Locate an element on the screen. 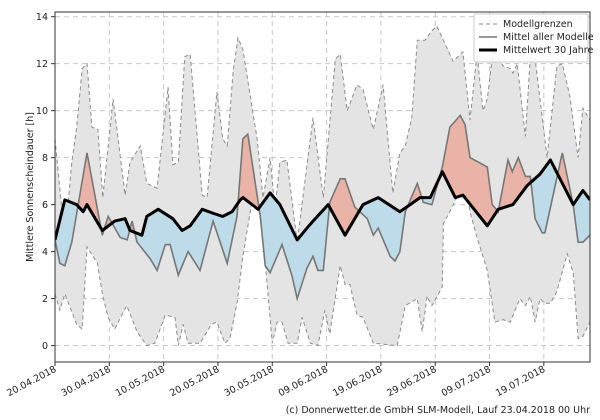 The width and height of the screenshot is (600, 420). y-axis: 0 2 4 6 8 10 12 14 is located at coordinates (45, 182).